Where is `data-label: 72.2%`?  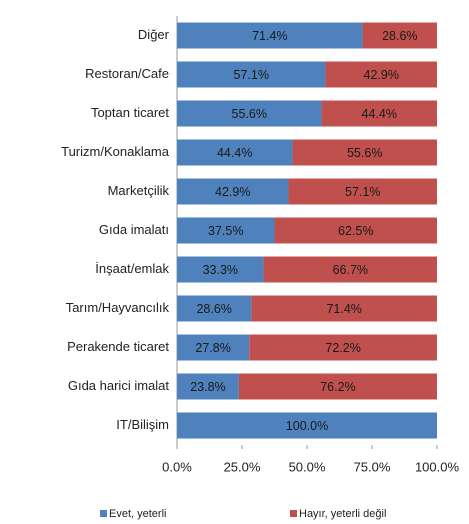 data-label: 72.2% is located at coordinates (342, 348).